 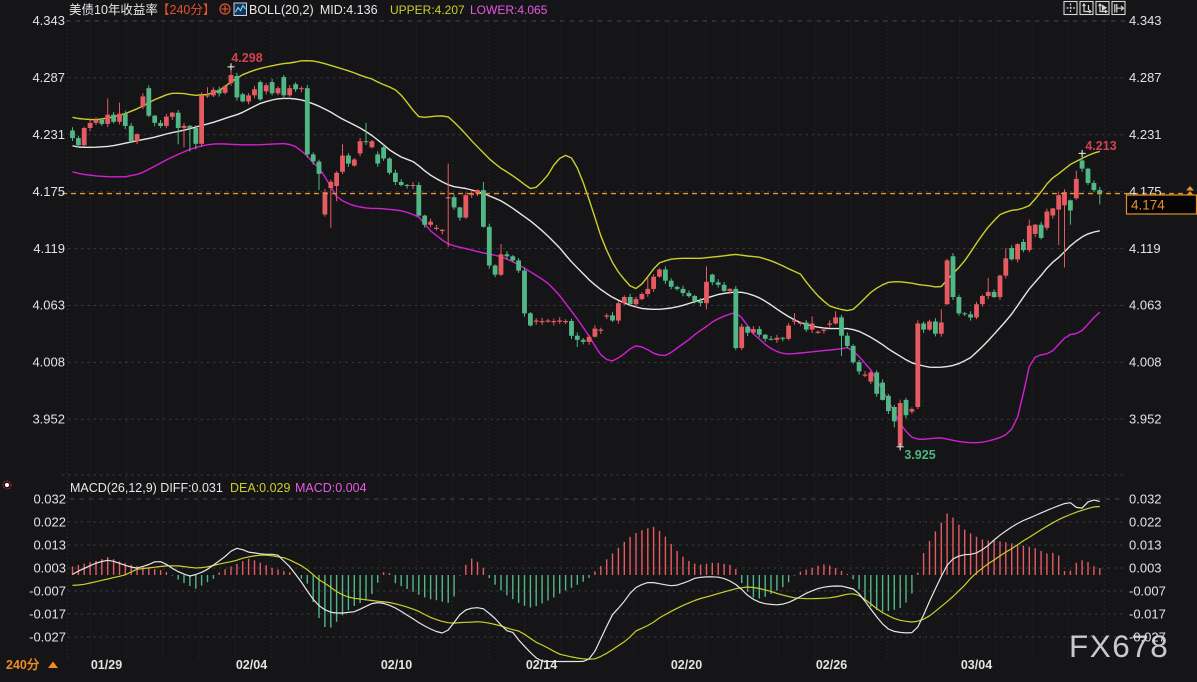 What do you see at coordinates (976, 665) in the screenshot?
I see `svg-text: 03/04` at bounding box center [976, 665].